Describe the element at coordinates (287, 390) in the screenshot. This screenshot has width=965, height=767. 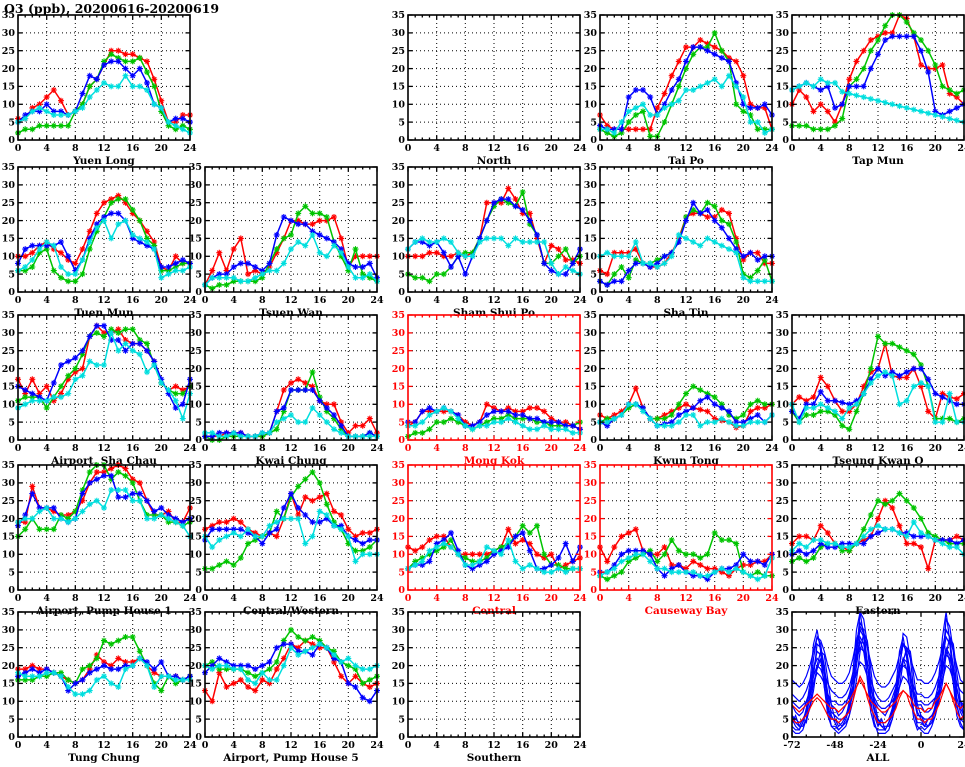
I see `chart-kwai-chung: 0 5 10 15 20 25 30 35 0 4 8 12 16 20 24 Kwai Chung` at that location.